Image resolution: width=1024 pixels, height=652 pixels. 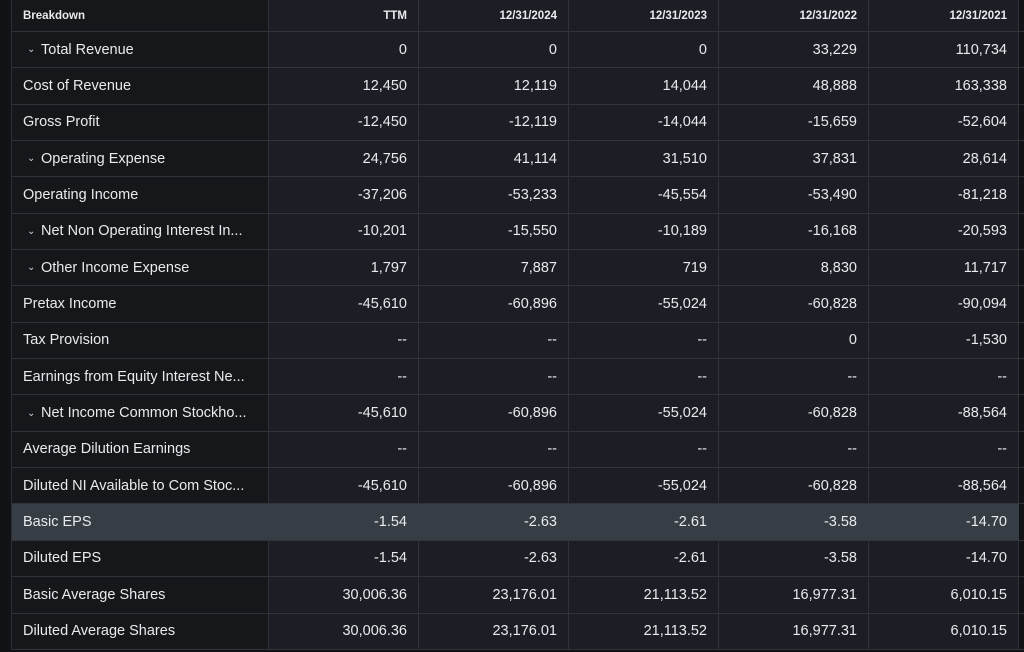 What do you see at coordinates (944, 195) in the screenshot?
I see `value-cell: -81,218` at bounding box center [944, 195].